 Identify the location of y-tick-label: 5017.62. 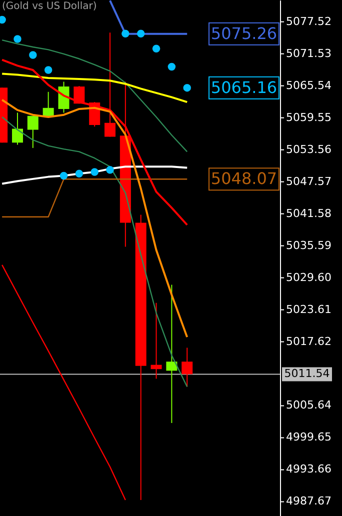
(309, 341).